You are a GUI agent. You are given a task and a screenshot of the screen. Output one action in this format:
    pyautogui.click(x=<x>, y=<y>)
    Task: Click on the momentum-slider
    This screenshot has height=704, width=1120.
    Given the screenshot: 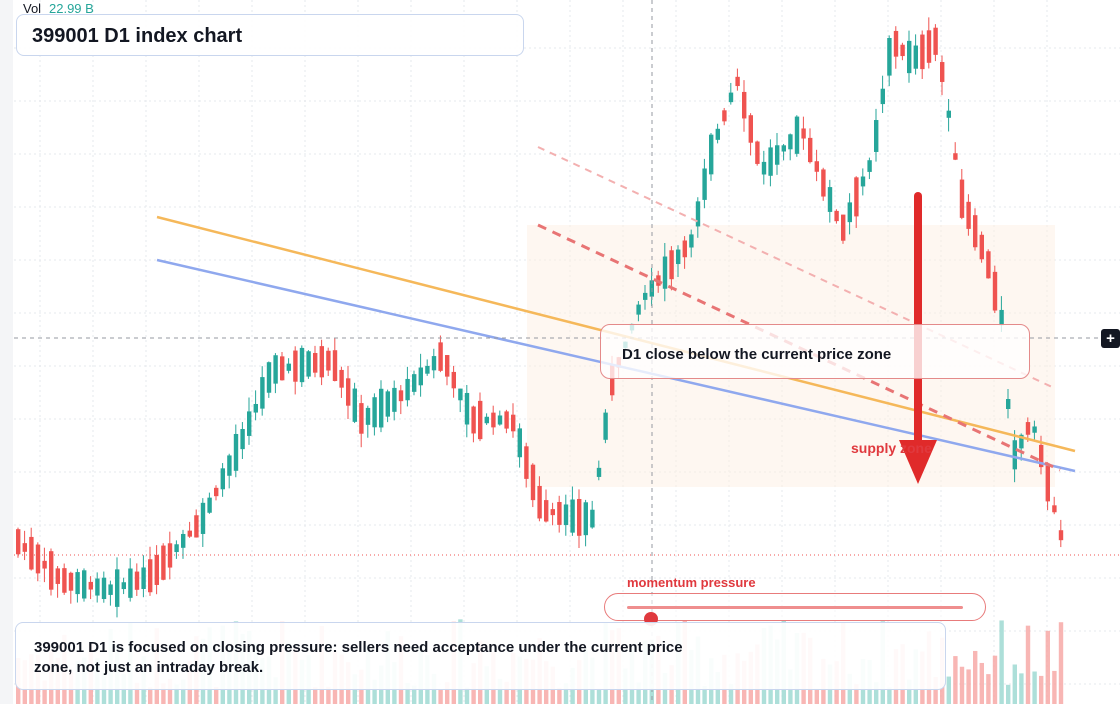 What is the action you would take?
    pyautogui.click(x=795, y=609)
    